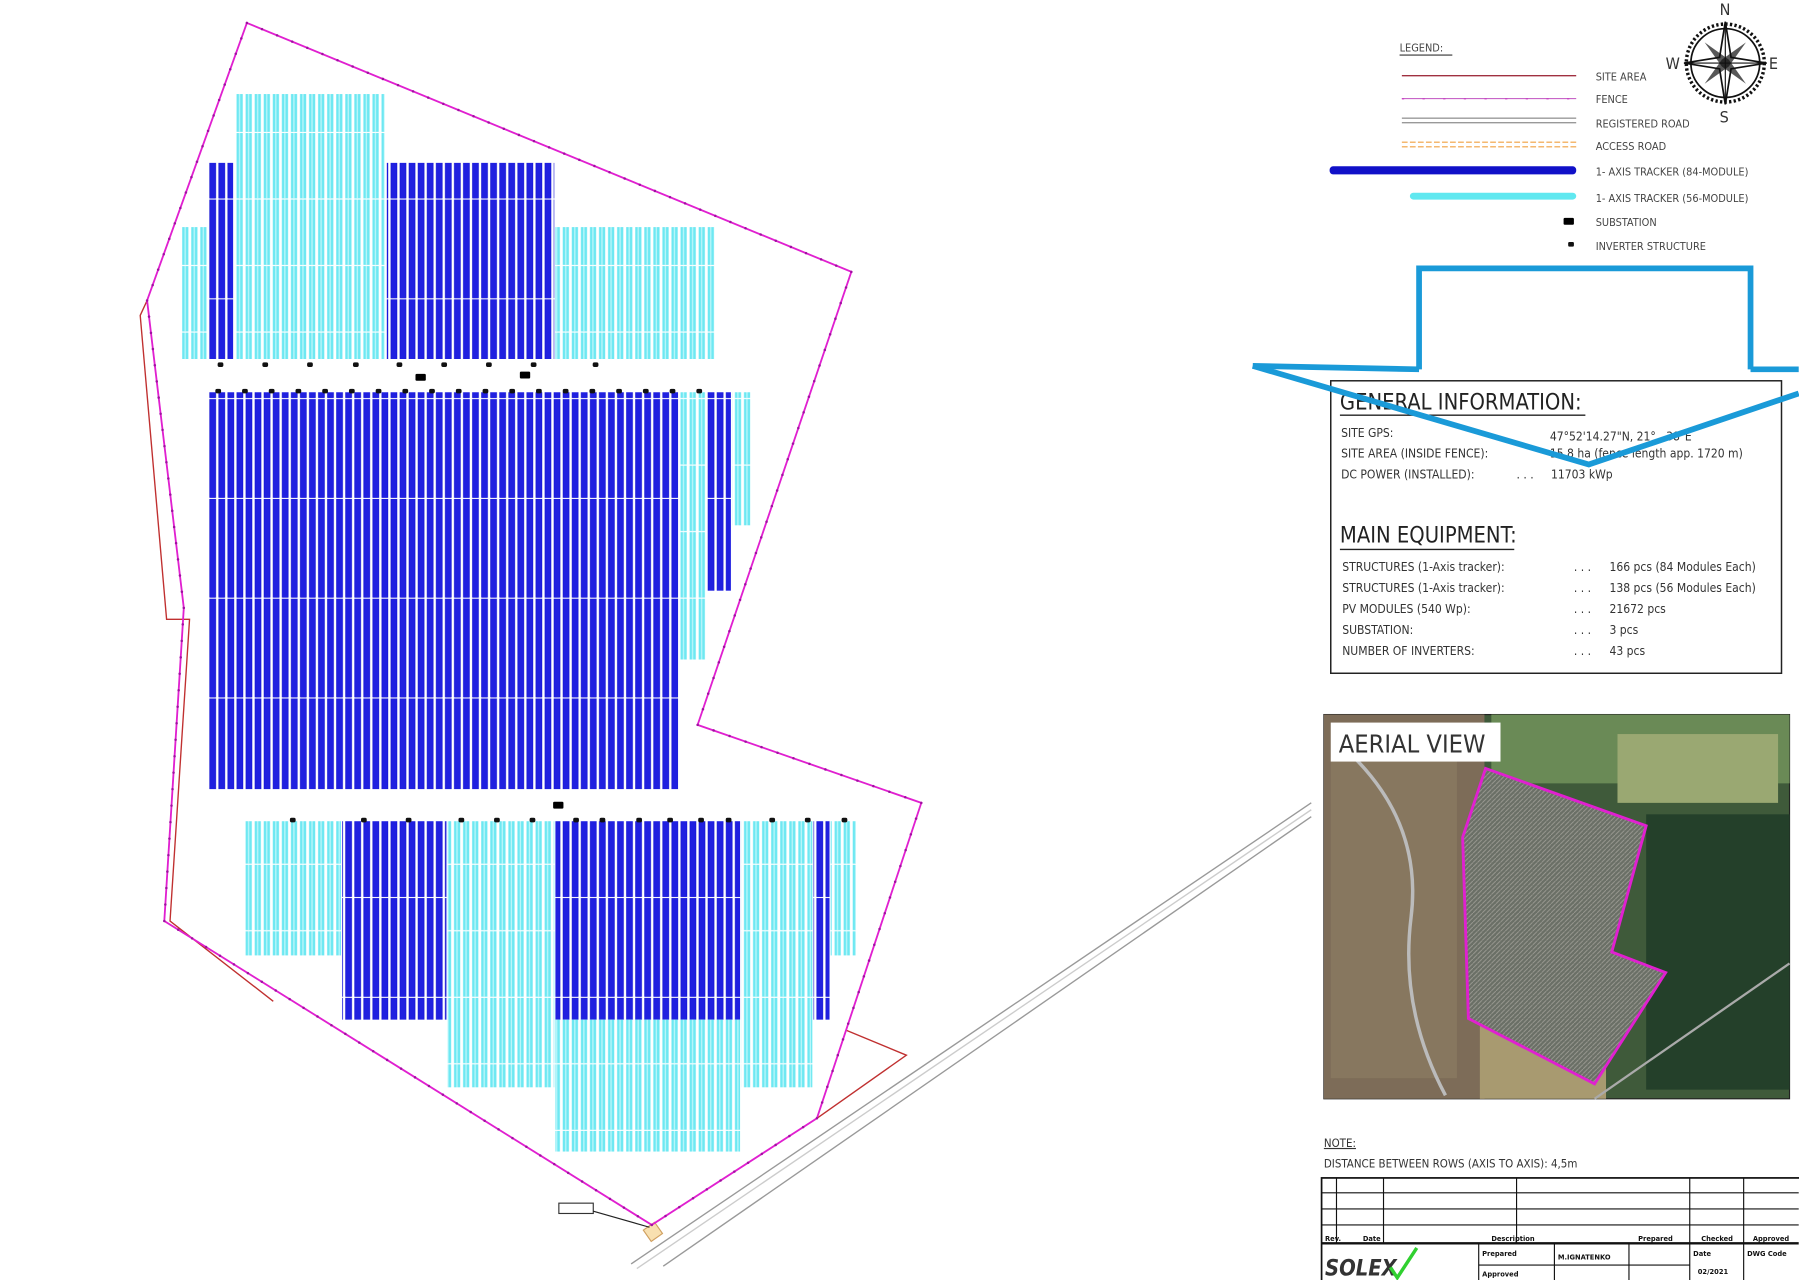 The width and height of the screenshot is (1799, 1280). I want to click on aerial-view-panel: AERIAL VIEW, so click(1557, 906).